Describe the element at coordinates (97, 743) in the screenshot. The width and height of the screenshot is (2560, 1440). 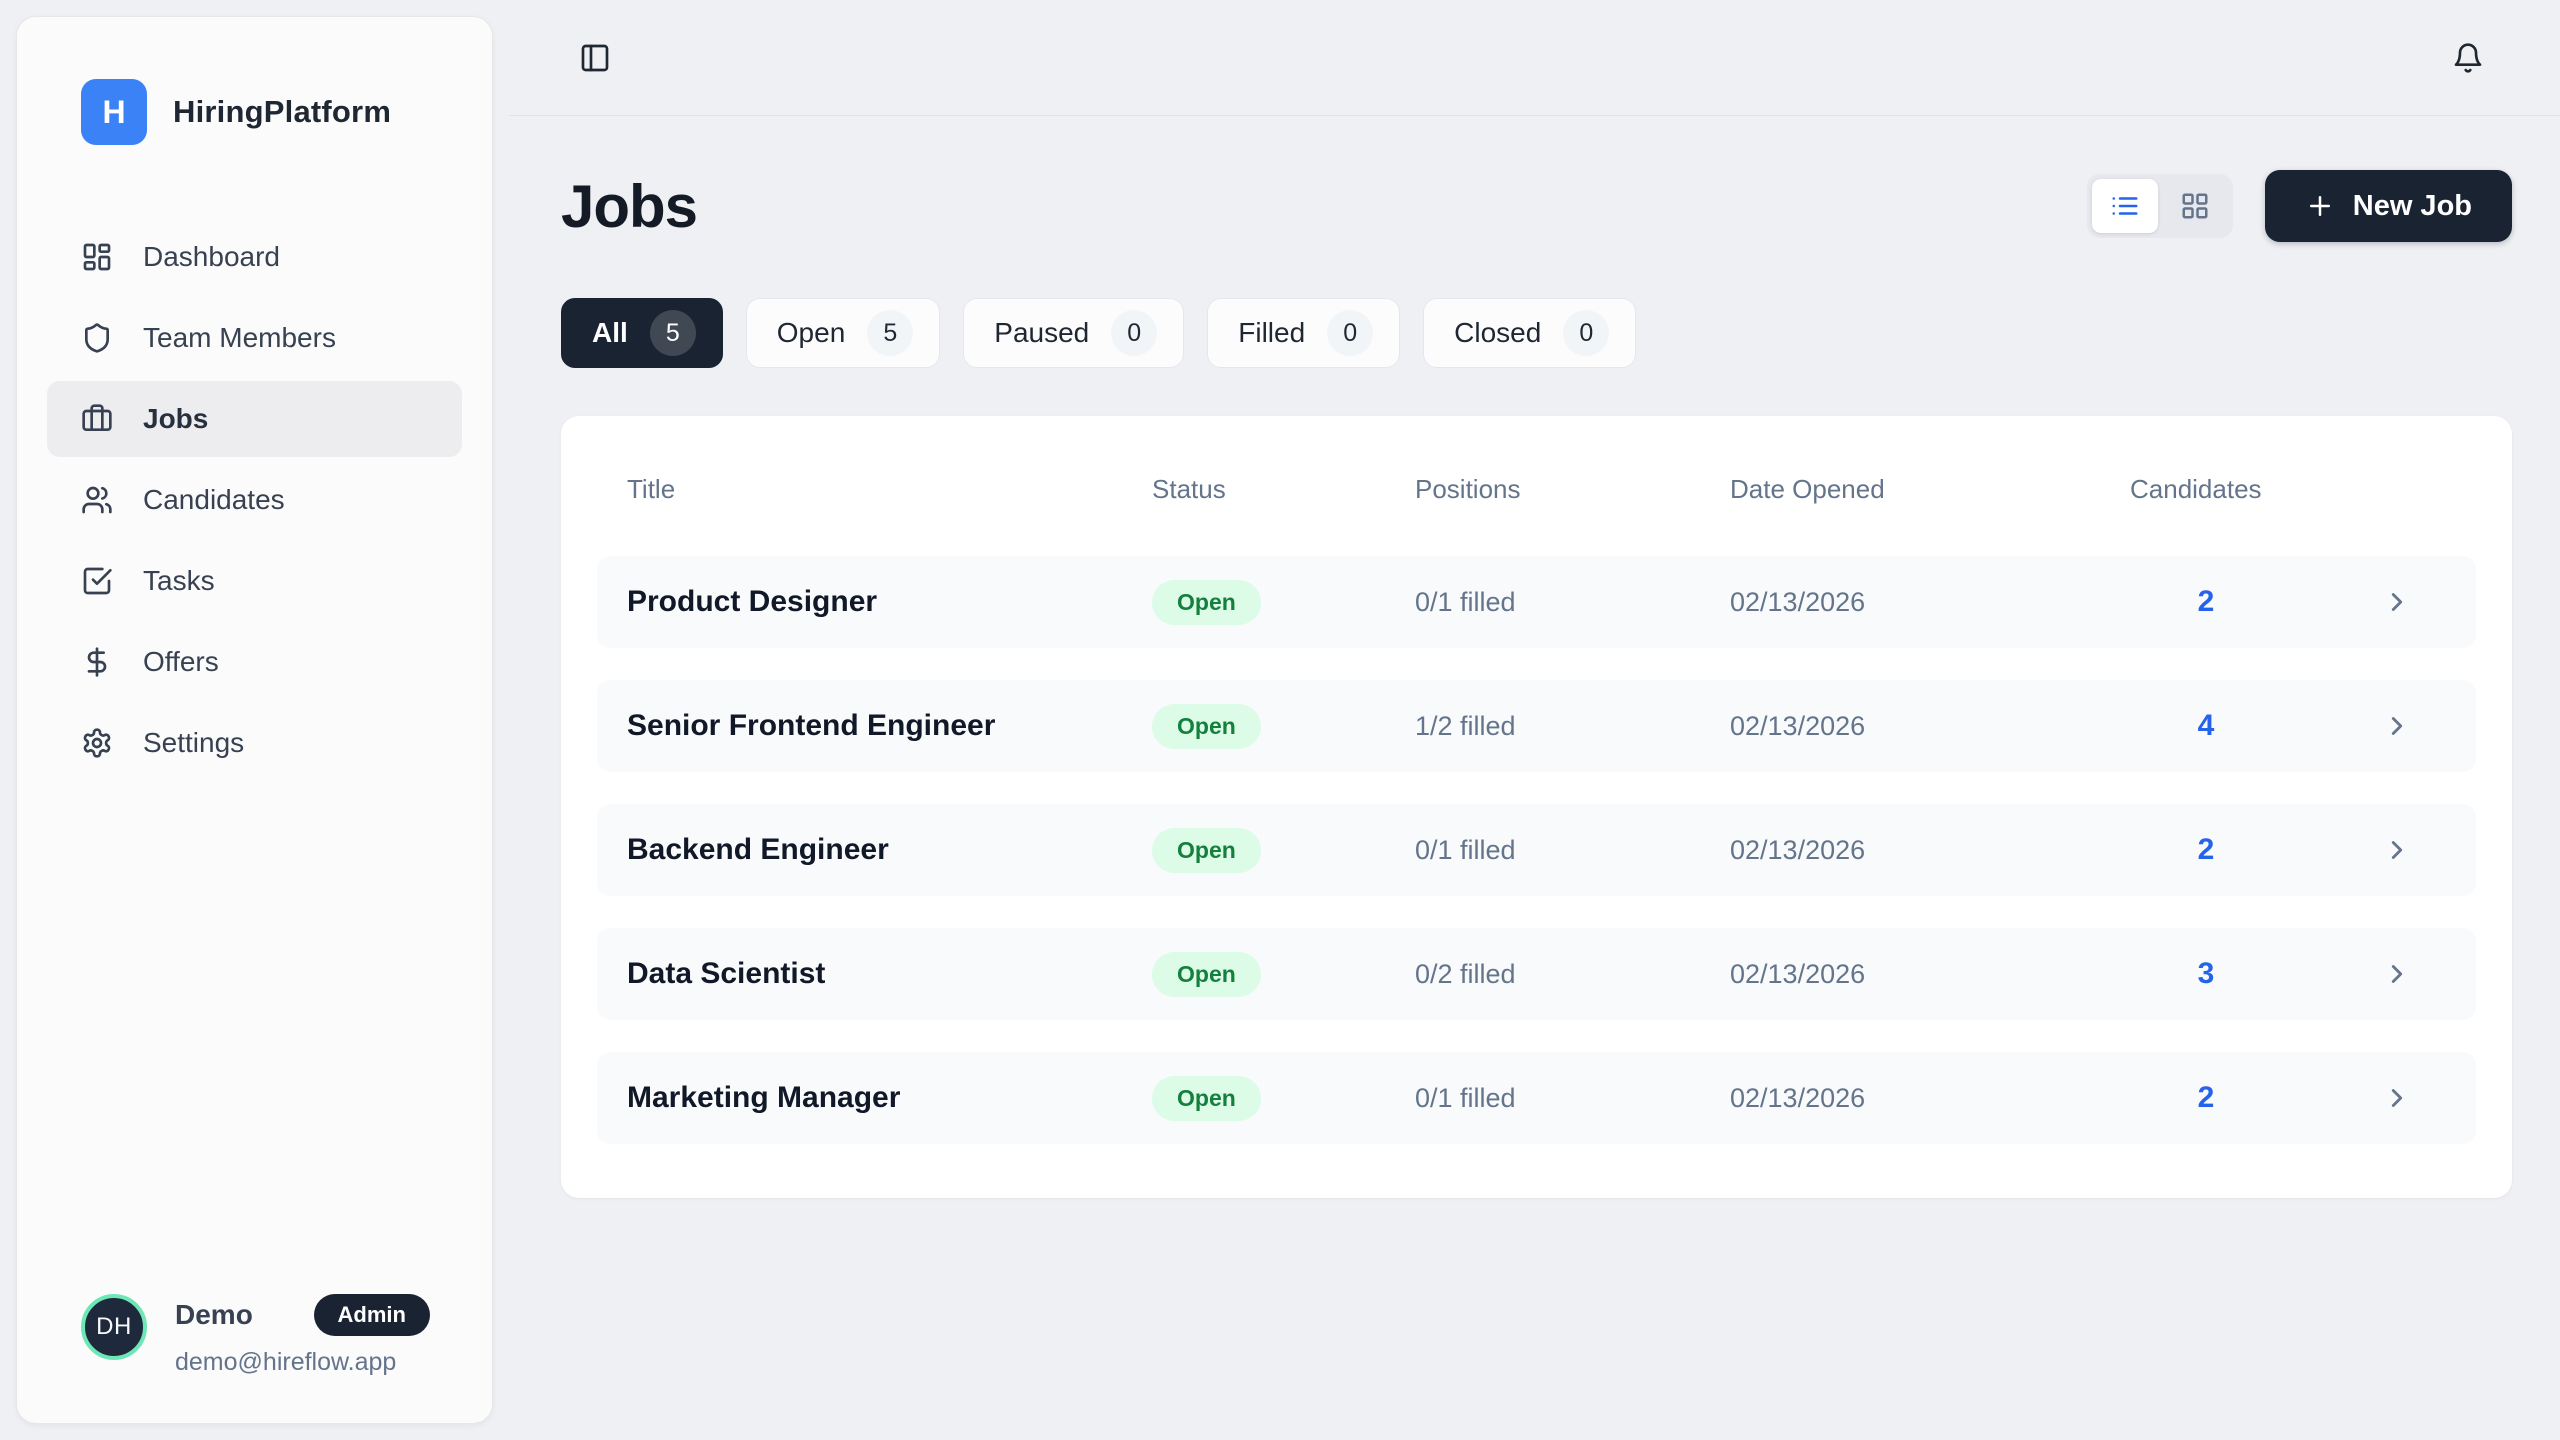
I see `gear-icon` at that location.